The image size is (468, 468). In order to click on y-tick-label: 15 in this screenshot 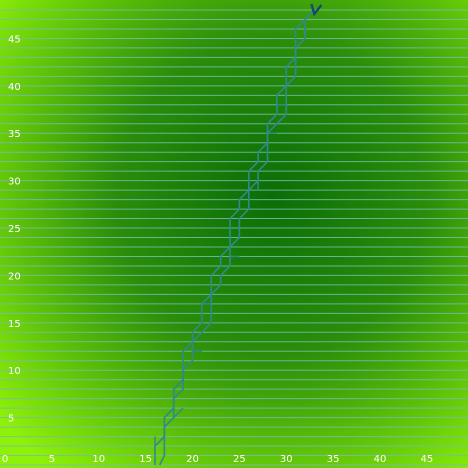, I will do `click(14, 324)`.